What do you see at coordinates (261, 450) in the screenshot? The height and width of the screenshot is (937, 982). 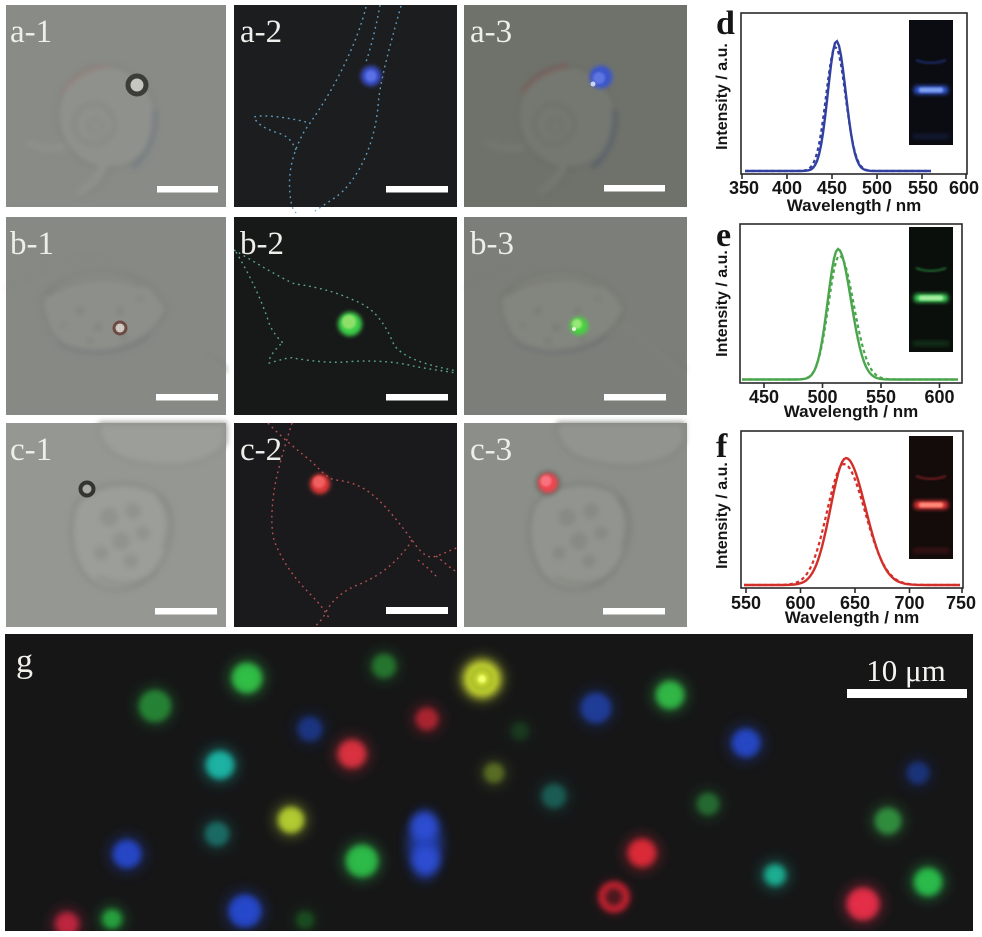 I see `svg-text: c-2` at bounding box center [261, 450].